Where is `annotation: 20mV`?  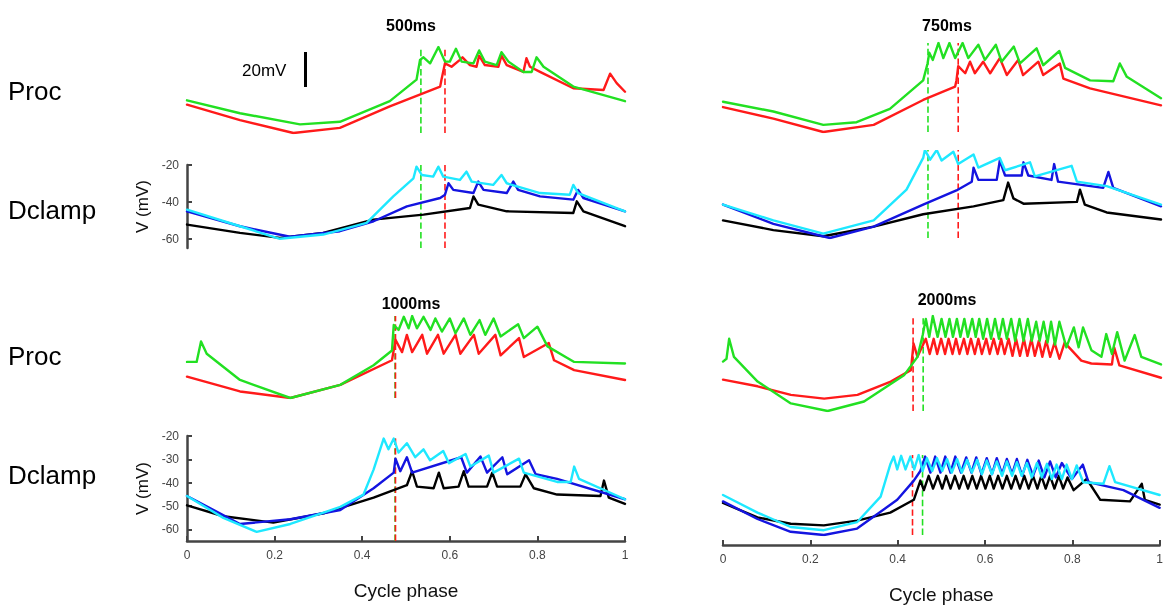 annotation: 20mV is located at coordinates (265, 70).